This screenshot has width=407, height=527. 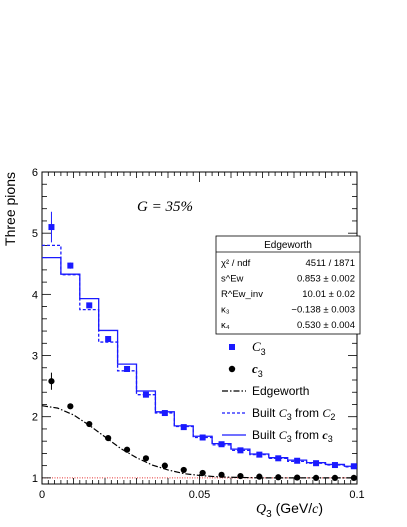 I want to click on stats-row-label: χ² / ndf, so click(x=236, y=263).